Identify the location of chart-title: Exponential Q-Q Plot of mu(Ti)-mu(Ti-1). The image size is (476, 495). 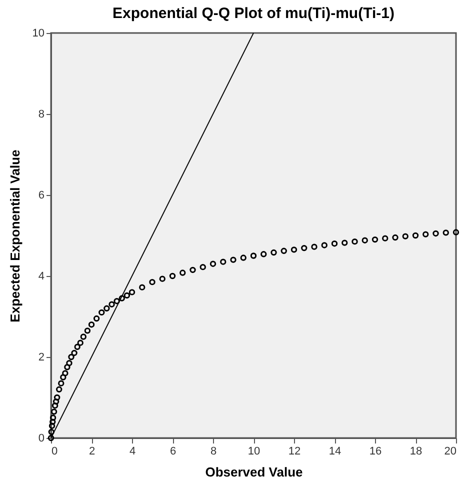
(253, 13).